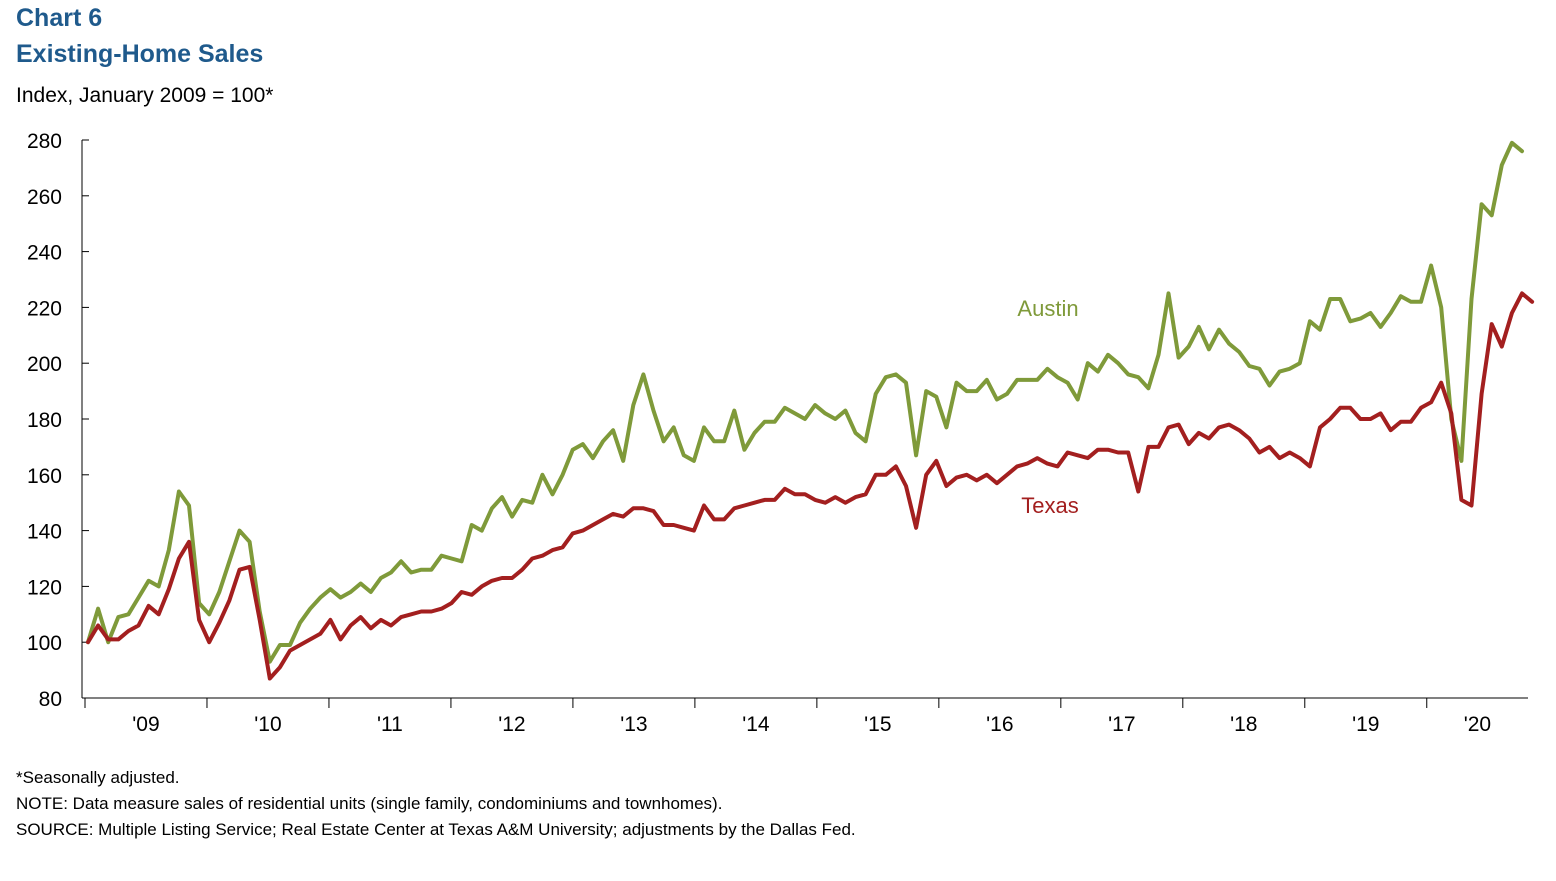 The width and height of the screenshot is (1556, 881). I want to click on y-tick-label: 140, so click(44, 532).